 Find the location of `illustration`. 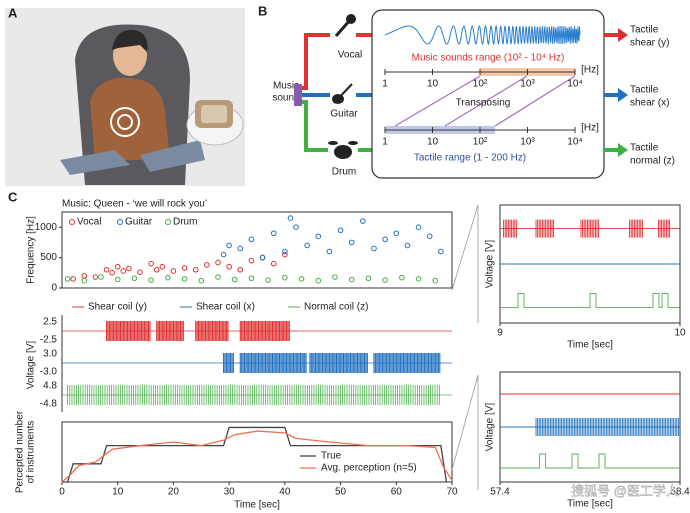

illustration is located at coordinates (152, 104).